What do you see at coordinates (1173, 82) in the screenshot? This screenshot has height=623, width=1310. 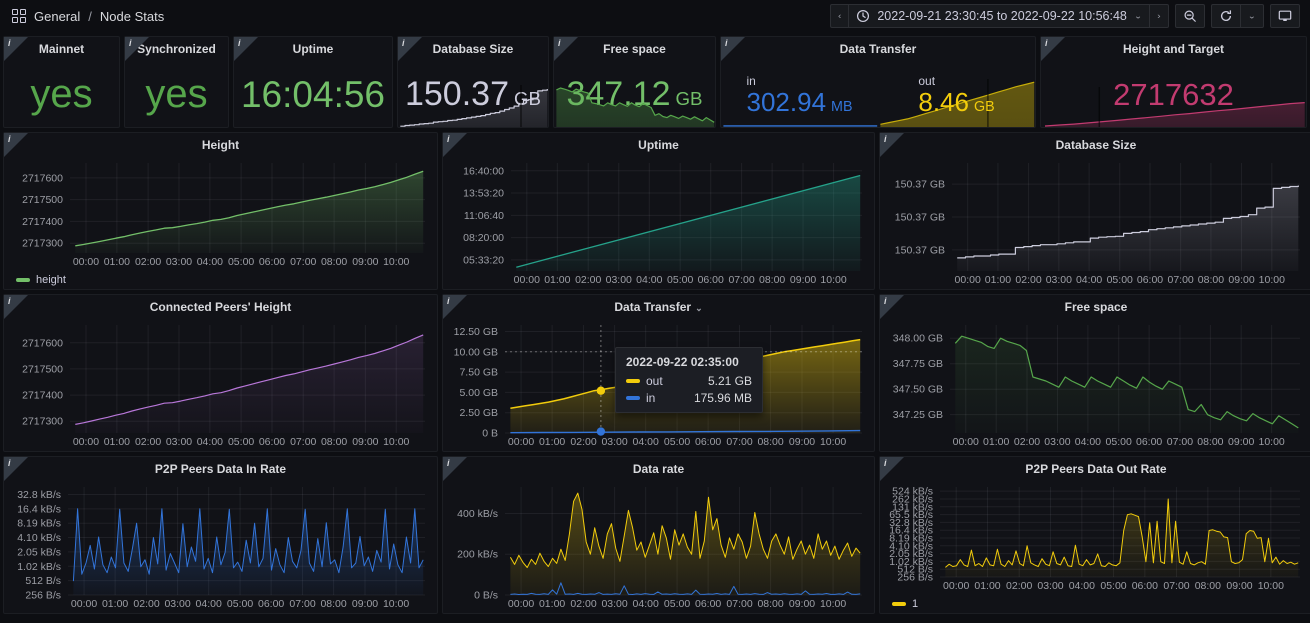 I see `panel-height-and-target: i Height and Target 2717632` at bounding box center [1173, 82].